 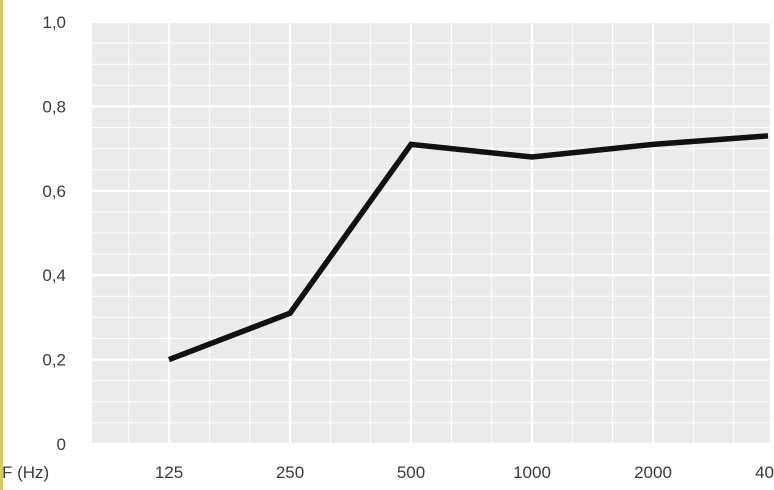 What do you see at coordinates (653, 472) in the screenshot?
I see `x-tick-label: 2000` at bounding box center [653, 472].